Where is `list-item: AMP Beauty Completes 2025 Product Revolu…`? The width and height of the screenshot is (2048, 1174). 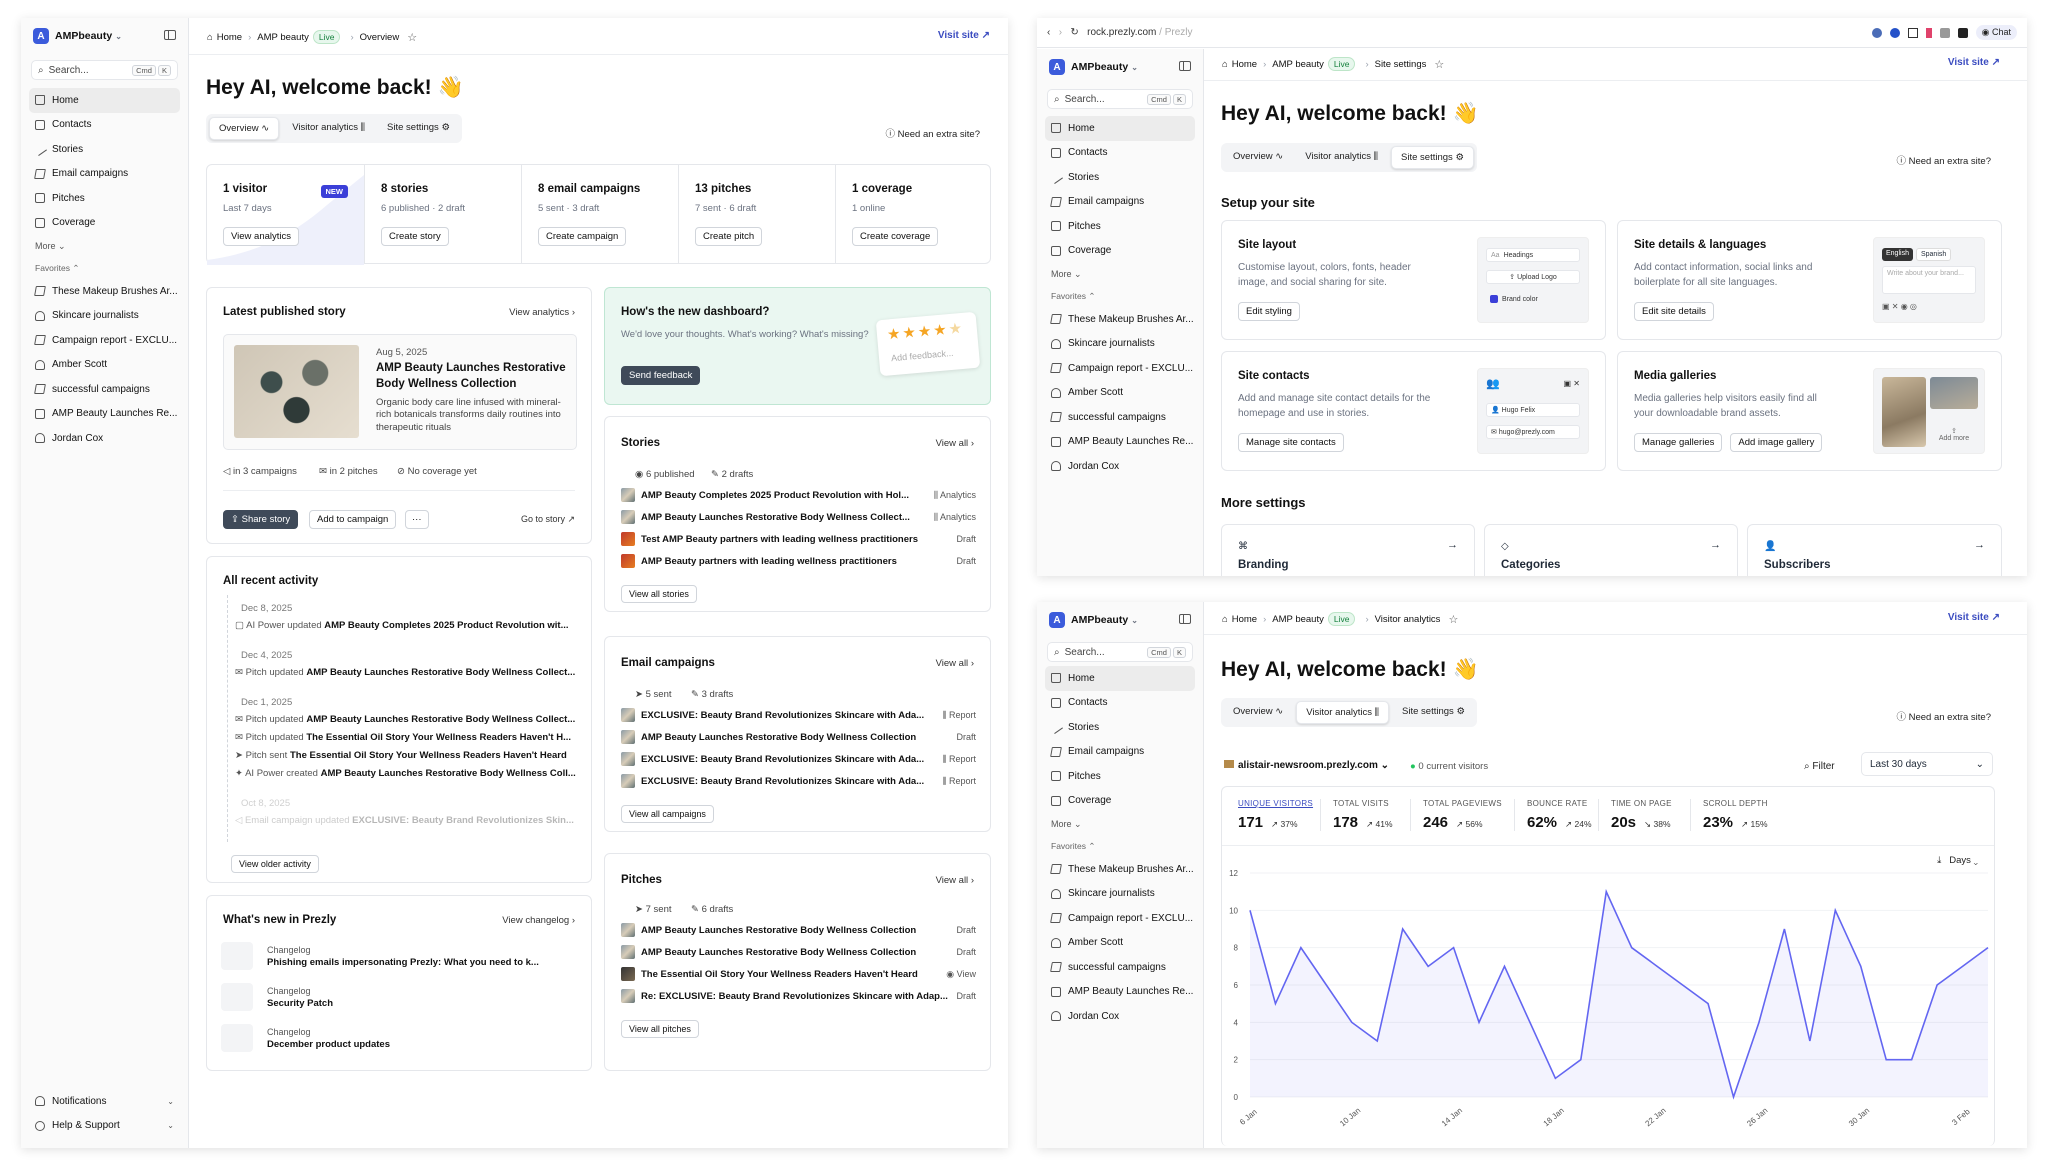 list-item: AMP Beauty Completes 2025 Product Revolu… is located at coordinates (798, 495).